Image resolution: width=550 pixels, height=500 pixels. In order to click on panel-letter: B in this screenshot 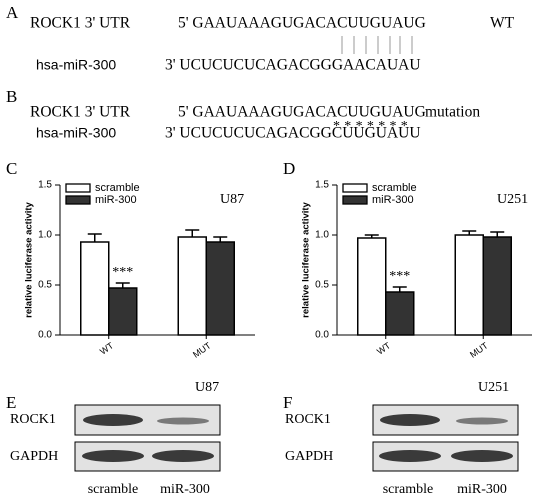, I will do `click(11, 96)`.